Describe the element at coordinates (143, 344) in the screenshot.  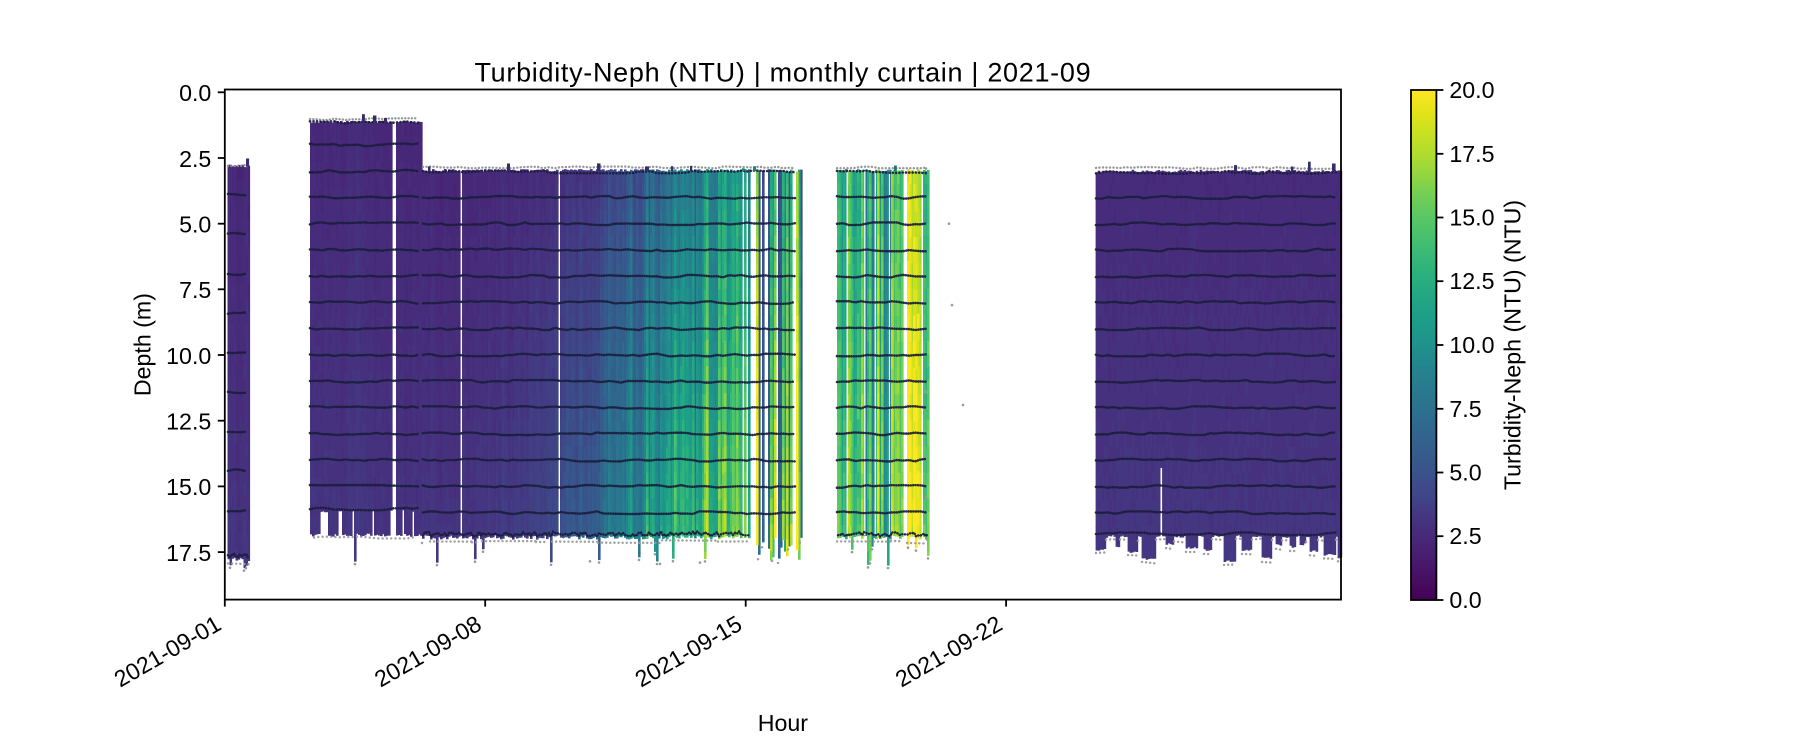
I see `svg-text: Depth (m)` at that location.